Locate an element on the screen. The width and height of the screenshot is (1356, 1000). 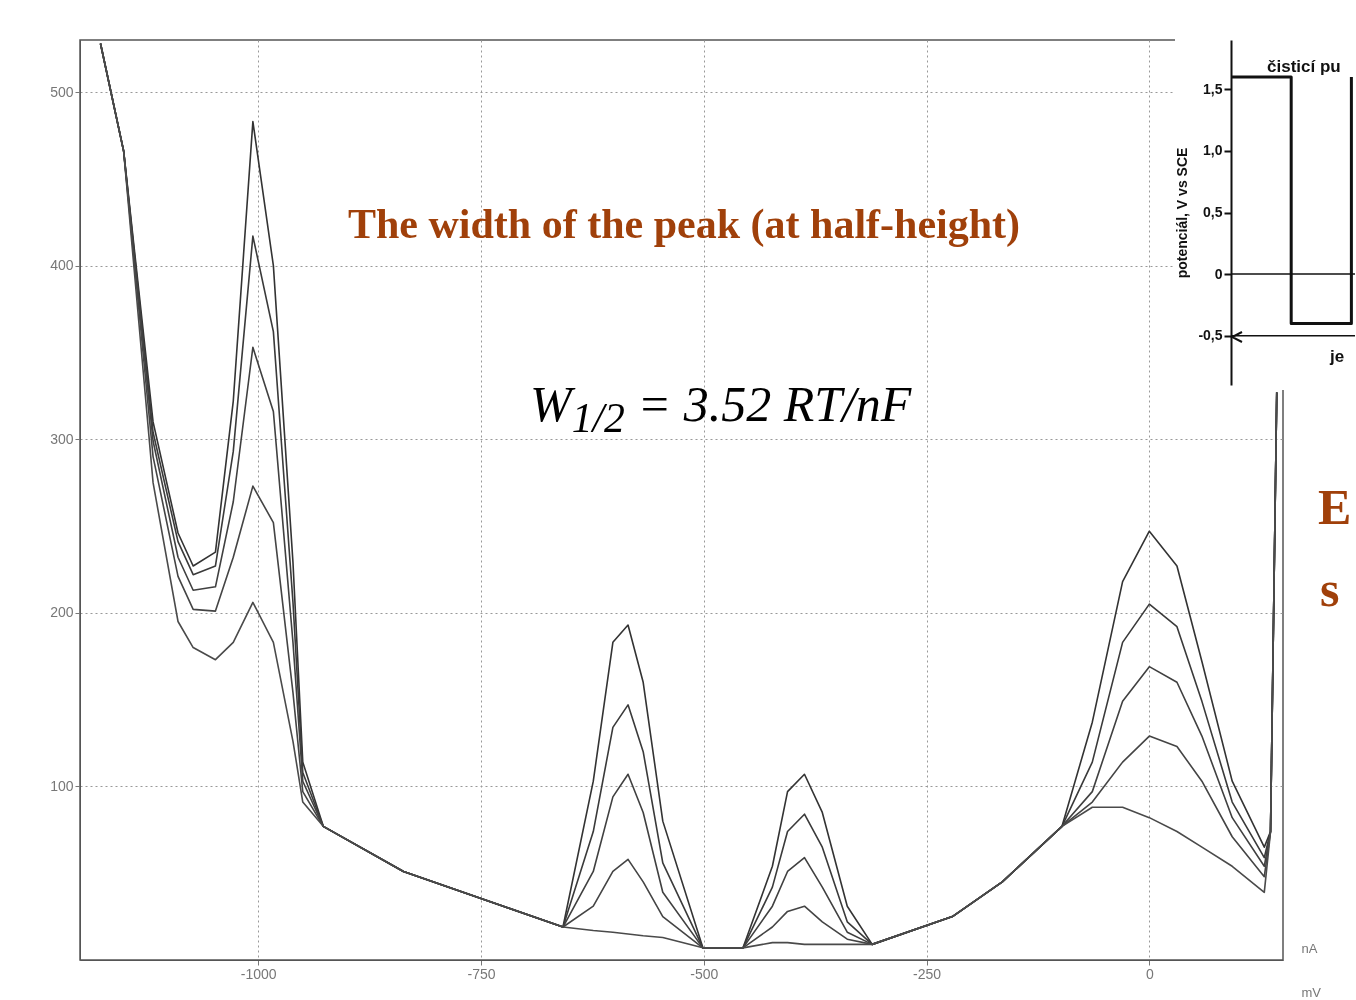
text: E is located at coordinates (1335, 507).